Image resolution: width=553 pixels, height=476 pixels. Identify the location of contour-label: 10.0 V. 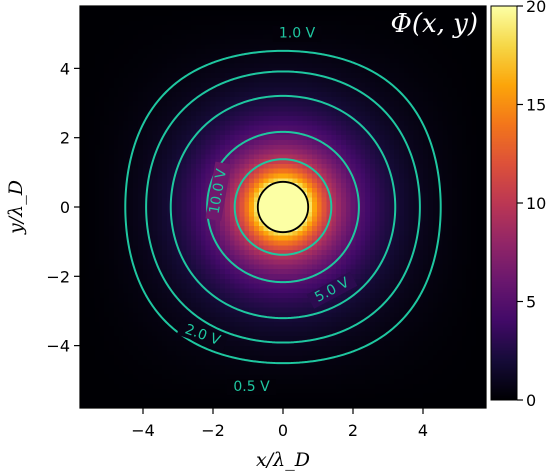
(218, 191).